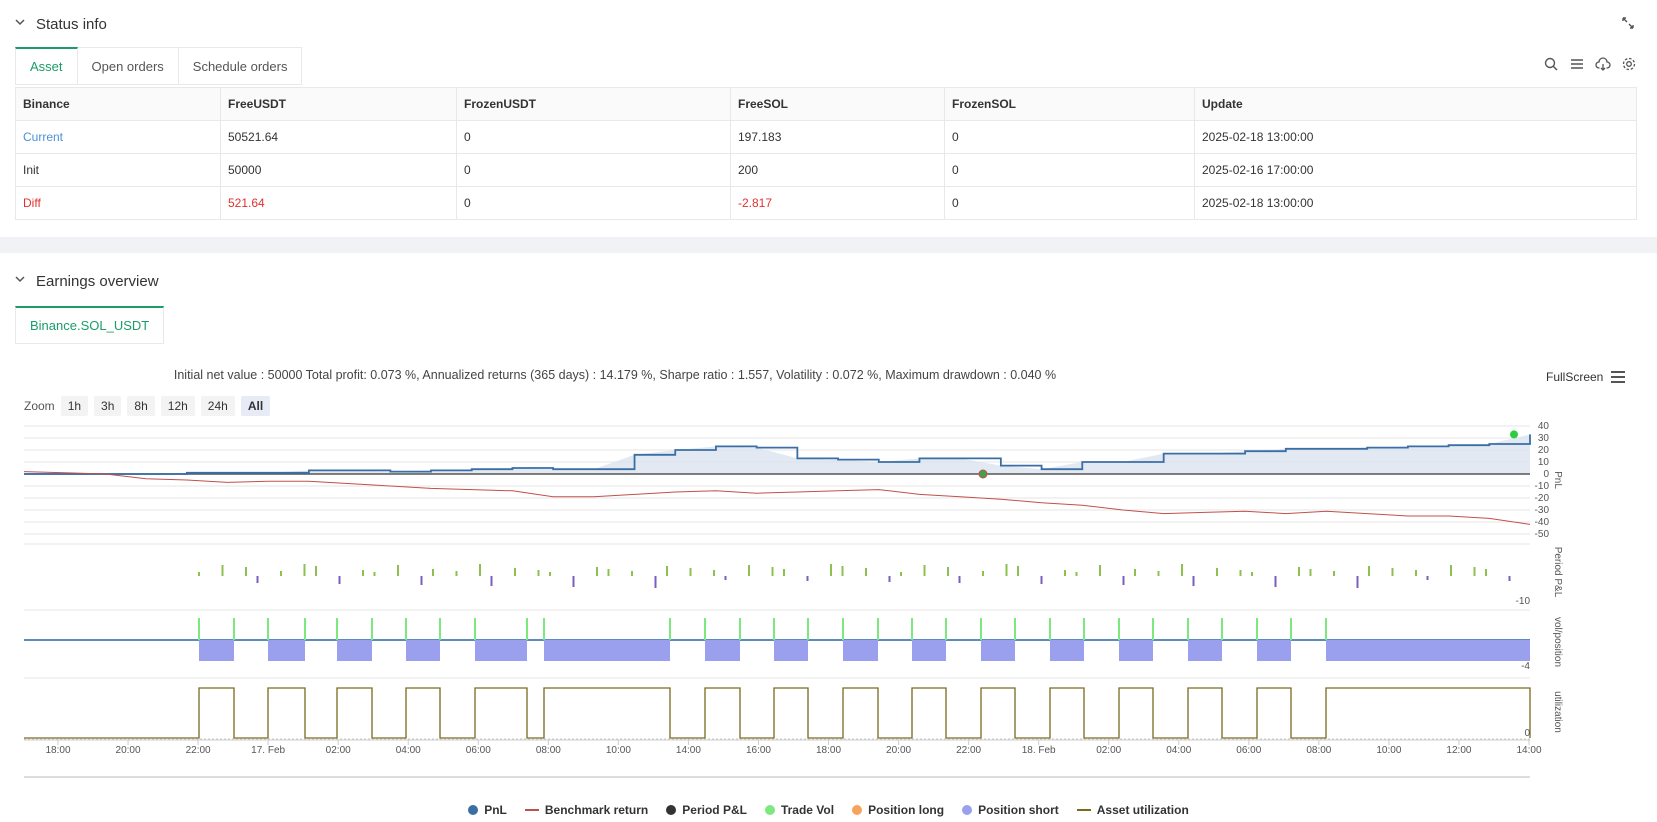 The image size is (1657, 822). I want to click on legend-pnl: PnL, so click(487, 810).